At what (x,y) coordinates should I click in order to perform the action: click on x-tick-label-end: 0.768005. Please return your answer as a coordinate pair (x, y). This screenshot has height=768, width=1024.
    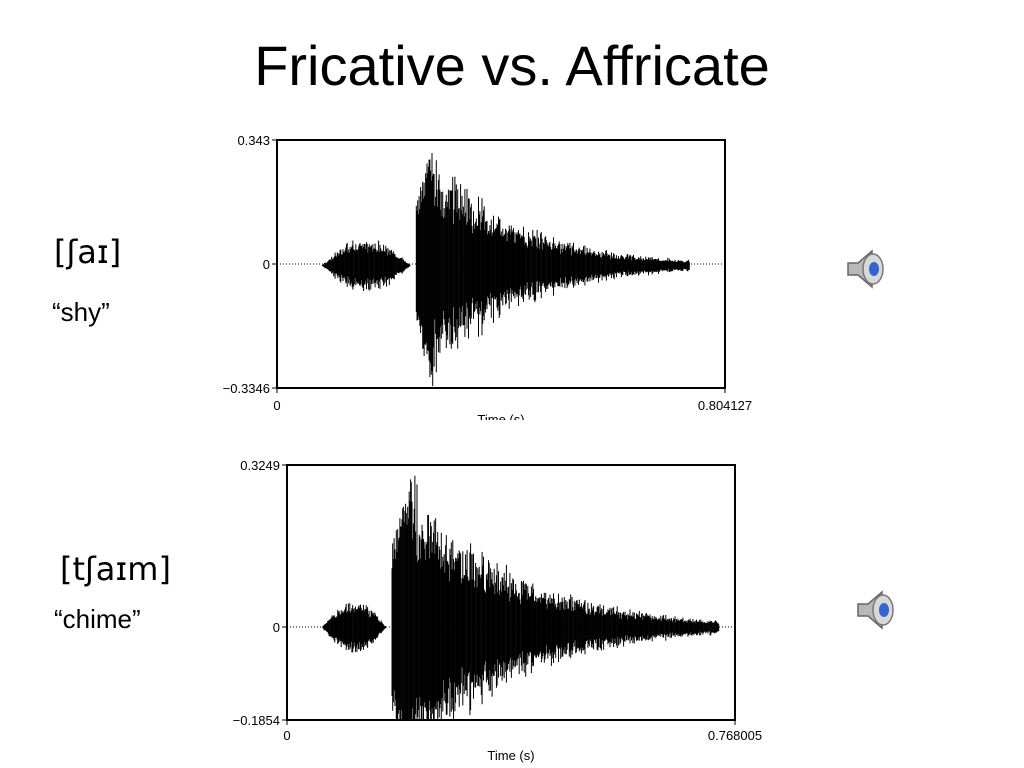
    Looking at the image, I should click on (735, 735).